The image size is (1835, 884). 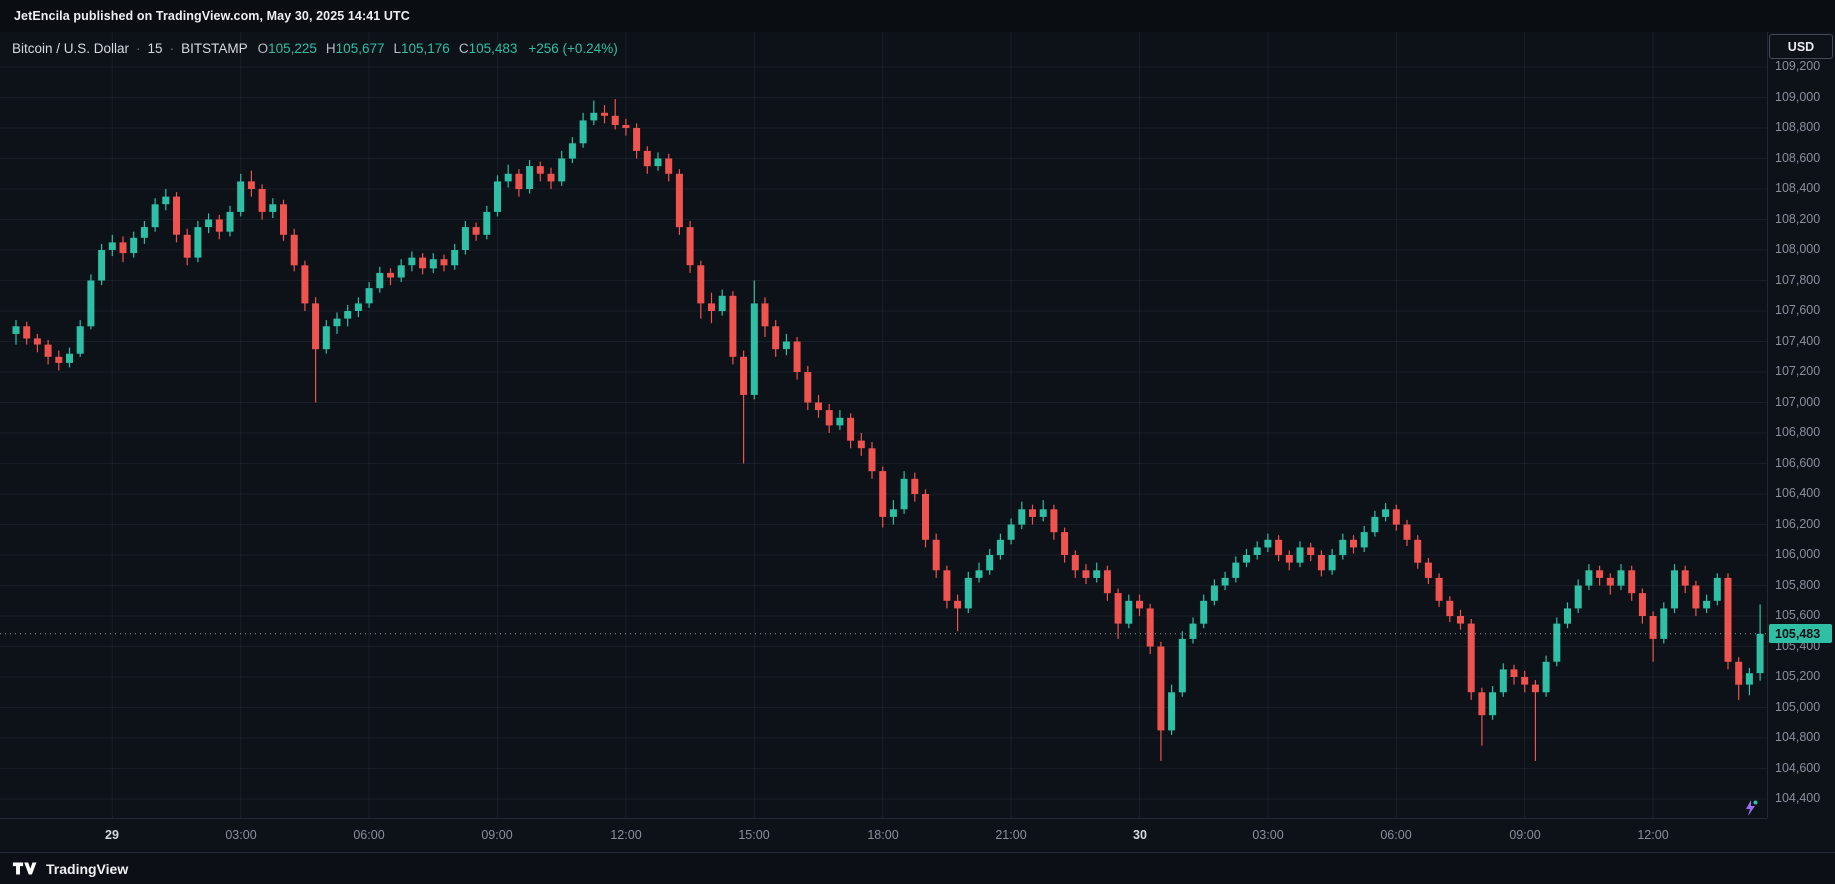 I want to click on ohlc-close: C105,483, so click(x=488, y=48).